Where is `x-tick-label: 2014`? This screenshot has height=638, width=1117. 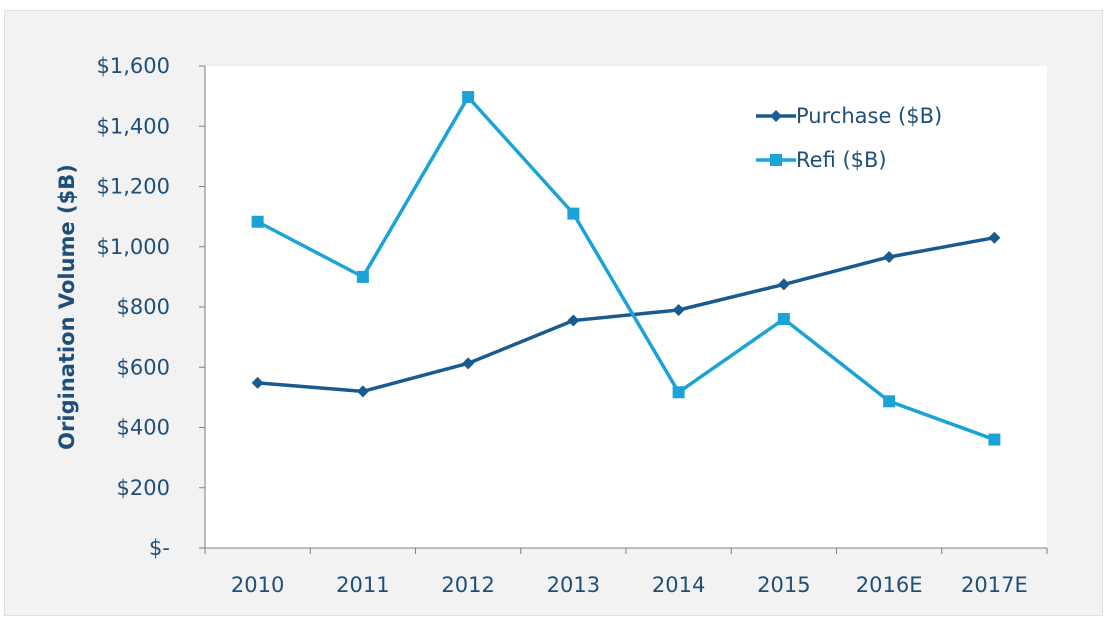 x-tick-label: 2014 is located at coordinates (678, 585).